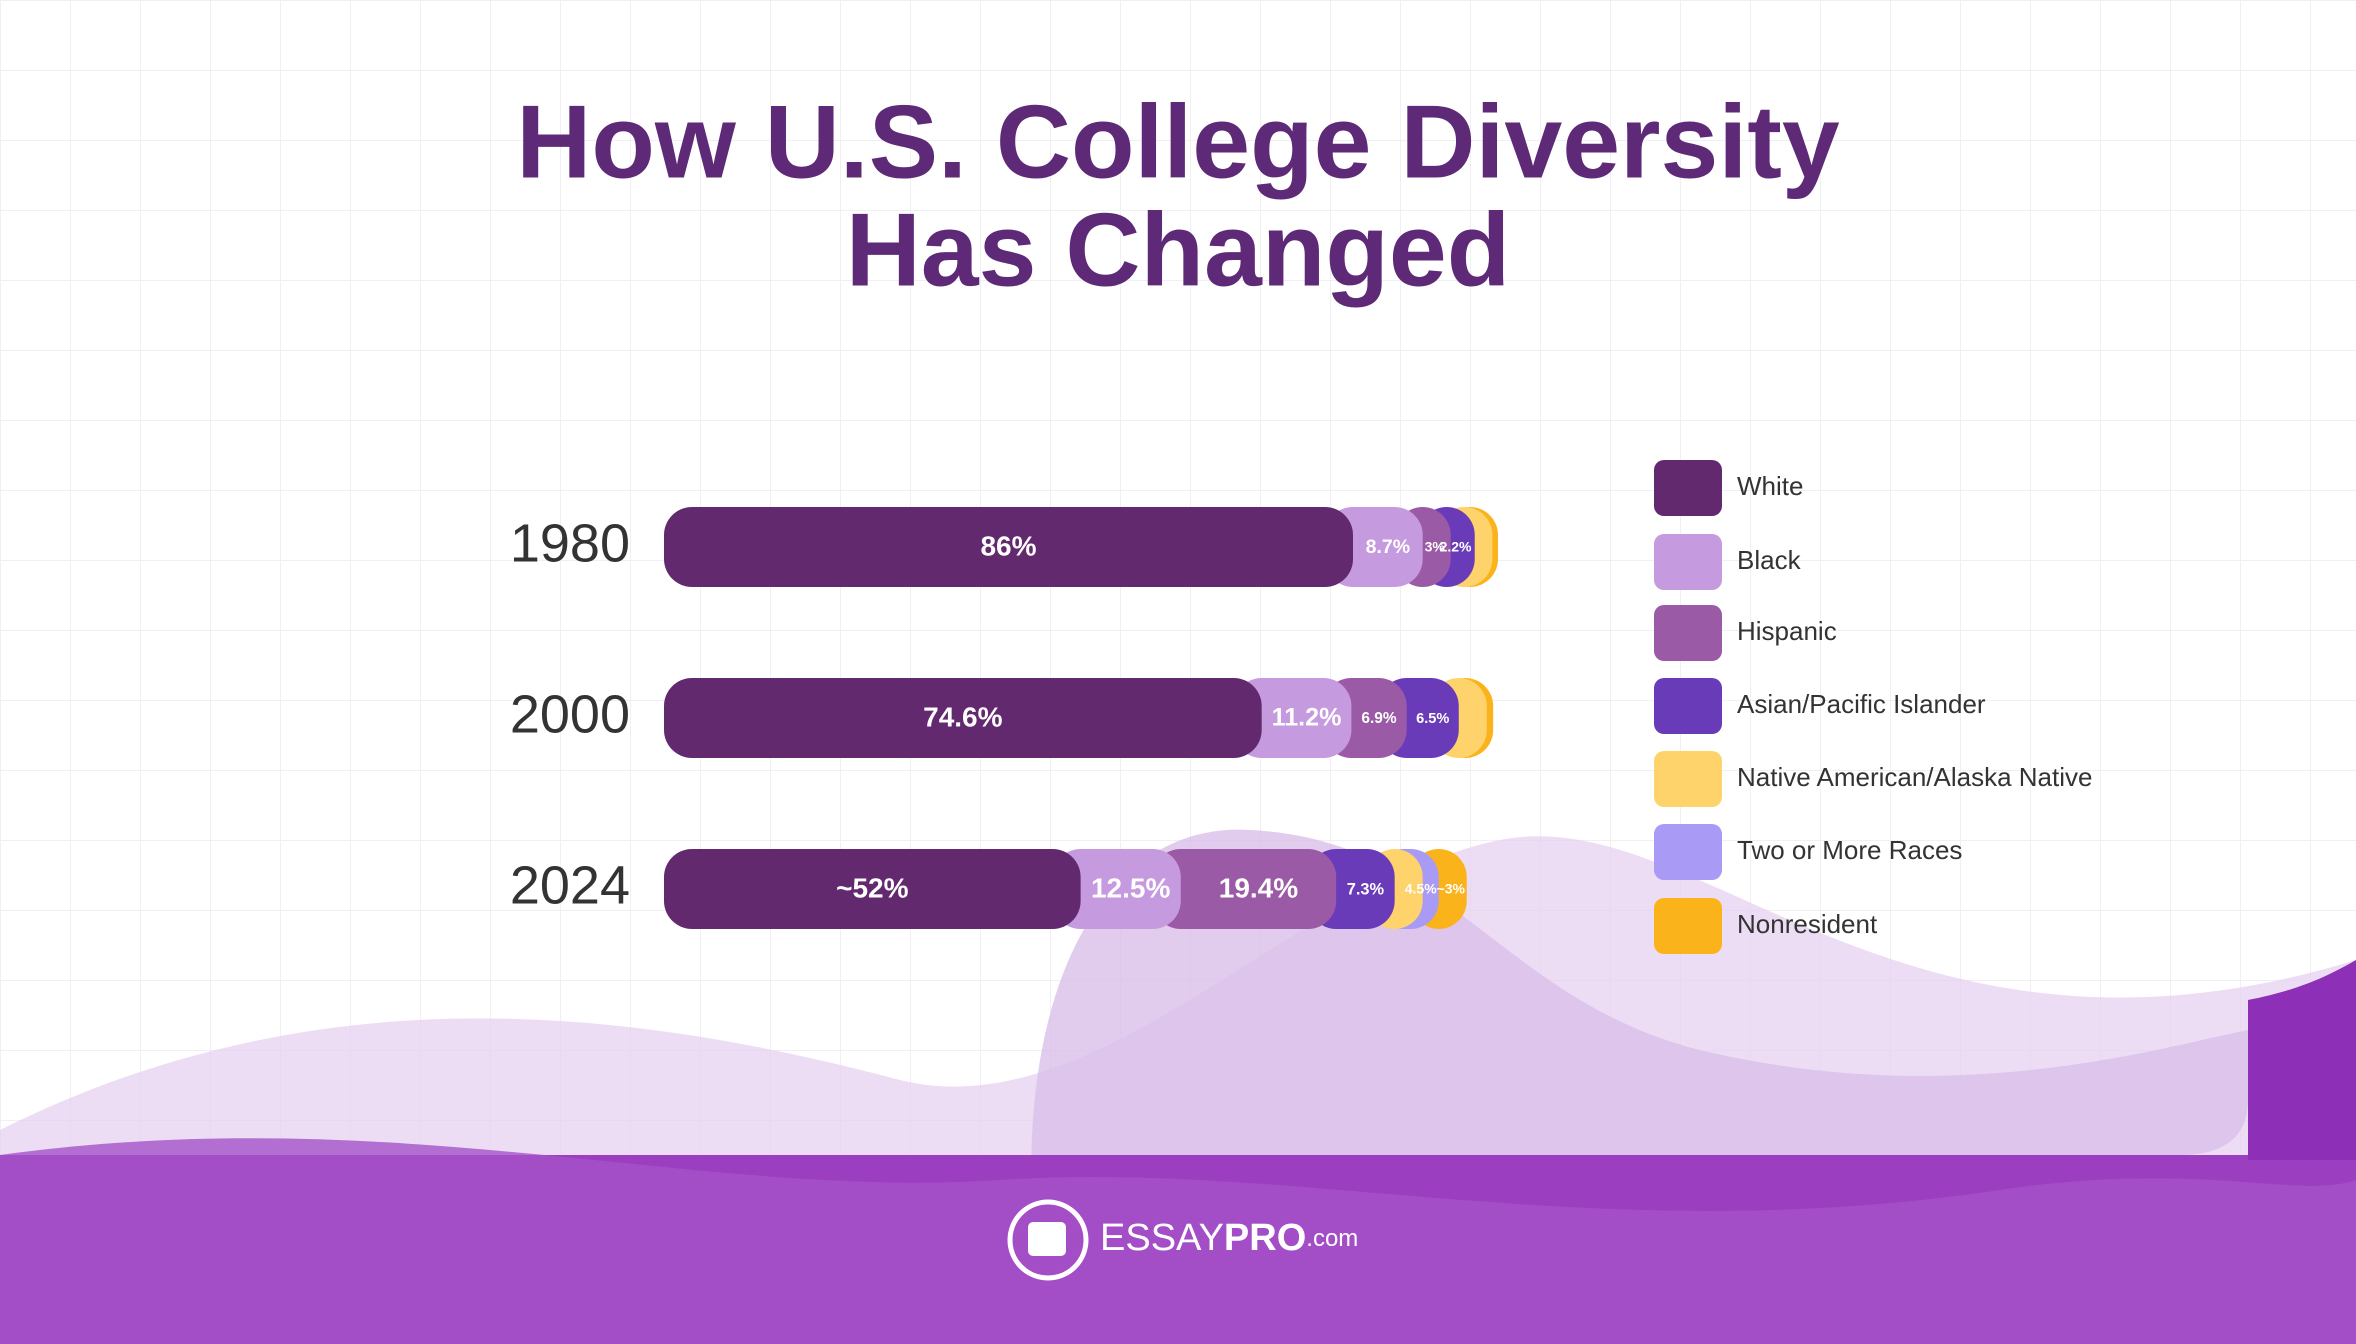  Describe the element at coordinates (1265, 1238) in the screenshot. I see `brand-part: PRO` at that location.